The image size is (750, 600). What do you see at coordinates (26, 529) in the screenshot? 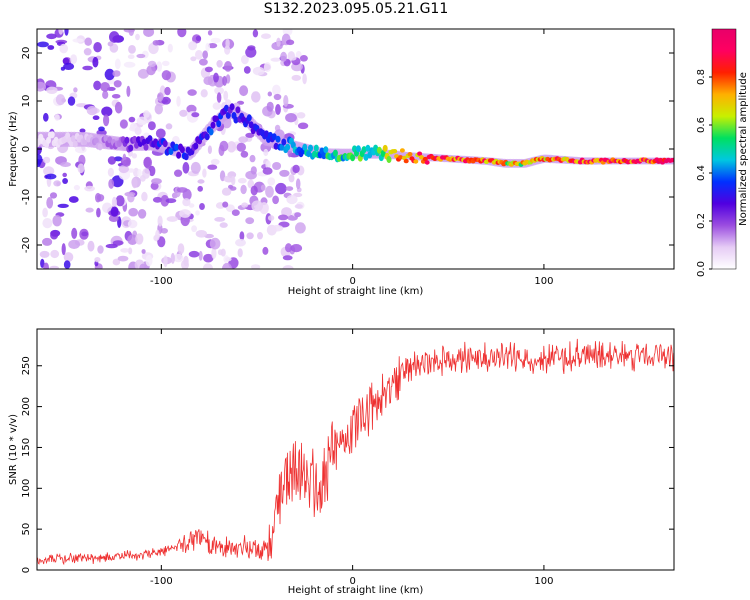
I see `y-tick-label-bottom: 50` at bounding box center [26, 529].